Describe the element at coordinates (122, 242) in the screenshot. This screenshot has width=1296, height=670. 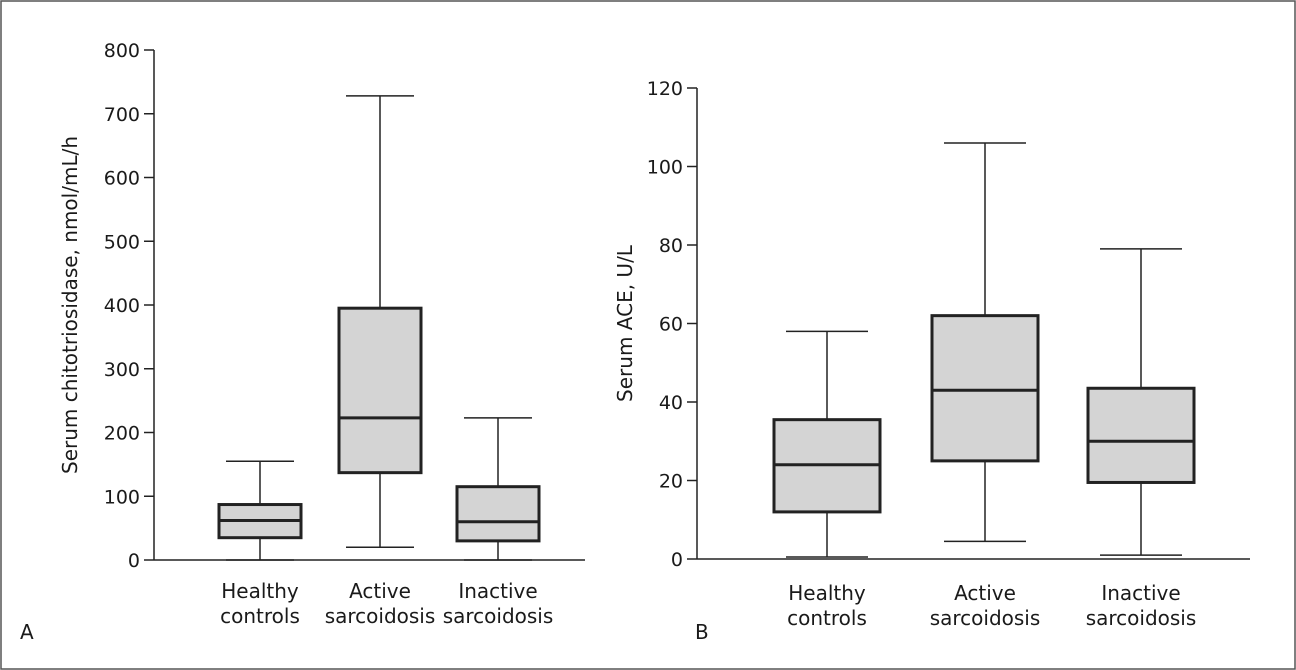
I see `y-tick-label: 500` at that location.